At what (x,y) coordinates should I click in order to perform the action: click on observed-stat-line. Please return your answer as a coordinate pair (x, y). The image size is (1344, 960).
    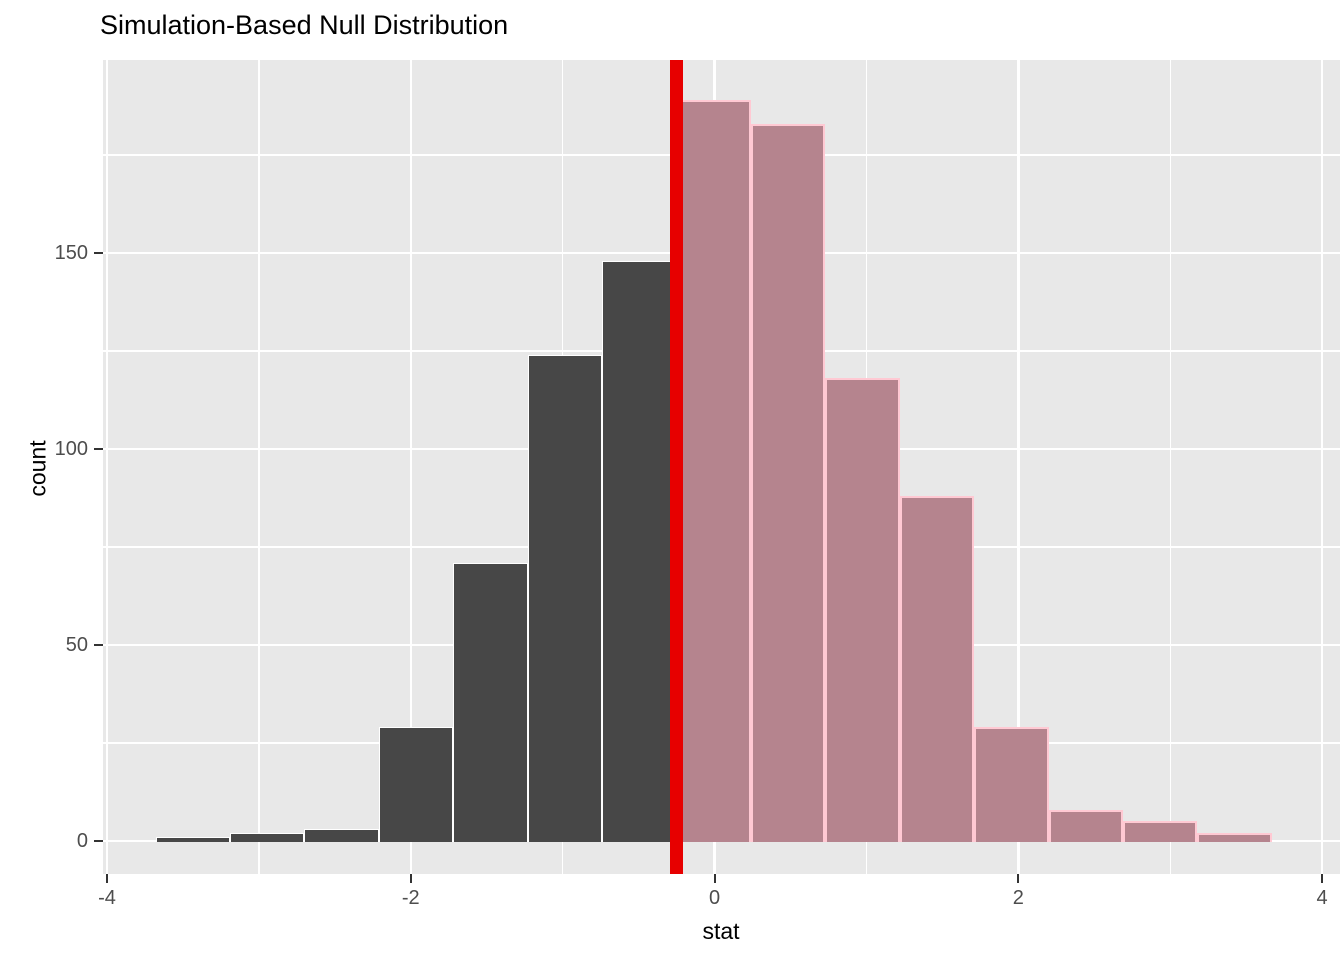
    Looking at the image, I should click on (677, 467).